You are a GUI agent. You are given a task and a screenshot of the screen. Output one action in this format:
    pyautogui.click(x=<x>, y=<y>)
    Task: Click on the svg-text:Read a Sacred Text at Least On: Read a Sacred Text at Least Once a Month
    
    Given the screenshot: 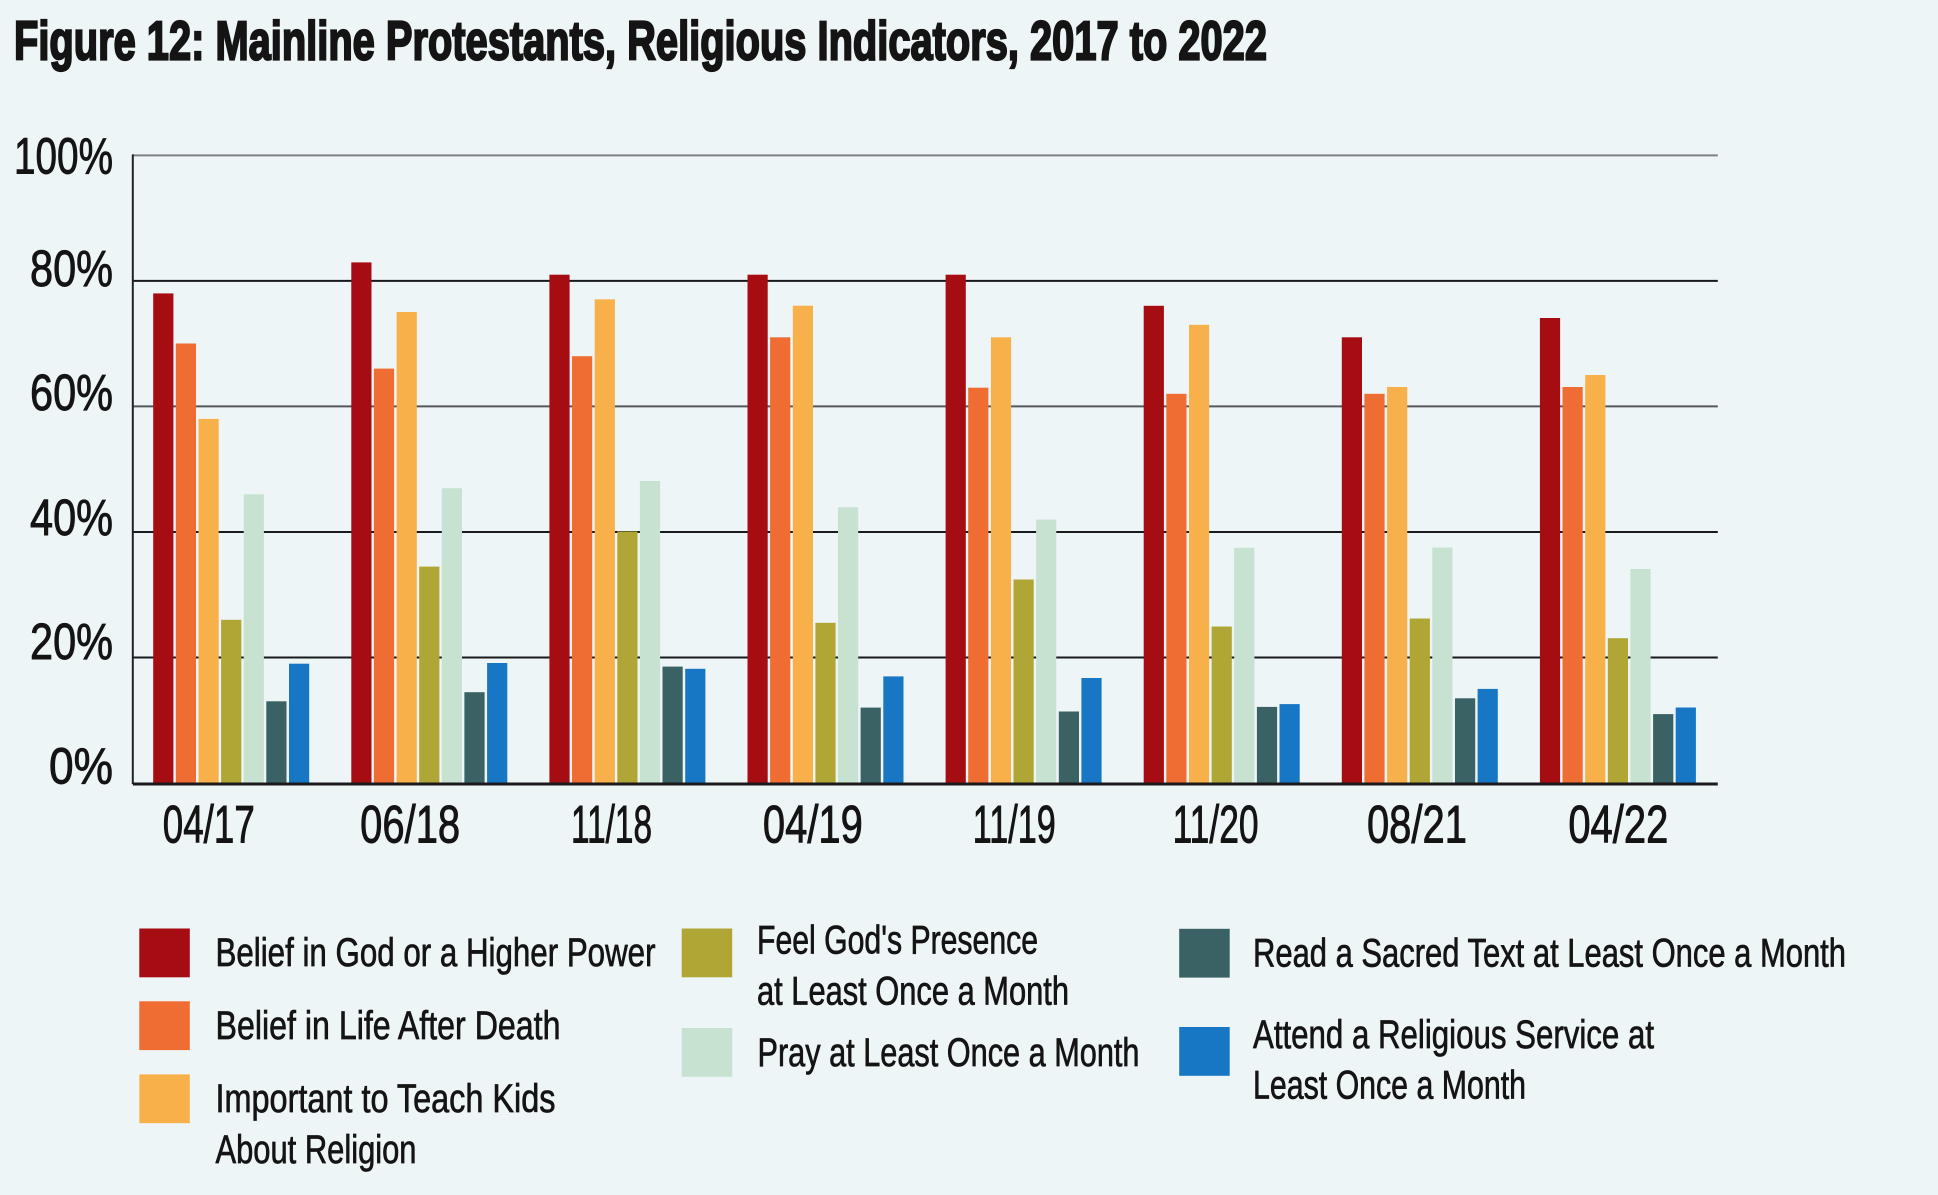 What is the action you would take?
    pyautogui.click(x=1549, y=954)
    